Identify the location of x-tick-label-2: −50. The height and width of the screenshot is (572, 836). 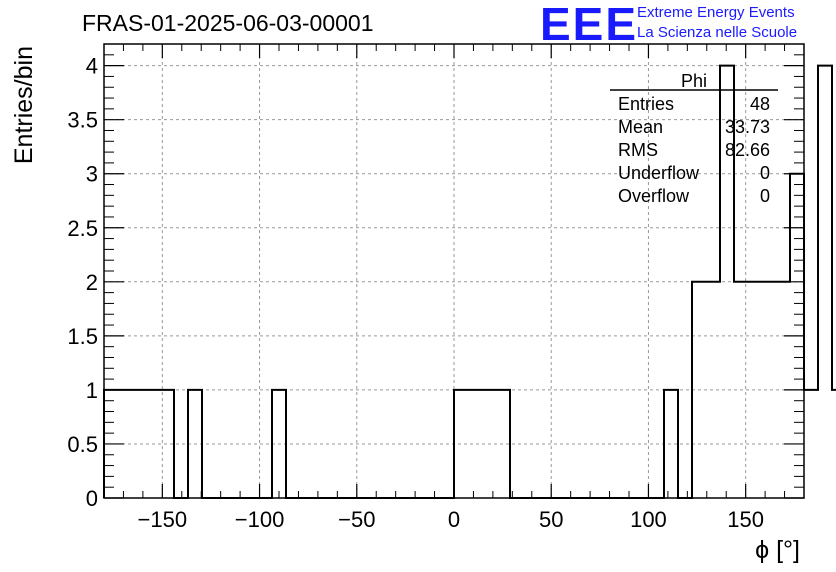
(356, 519).